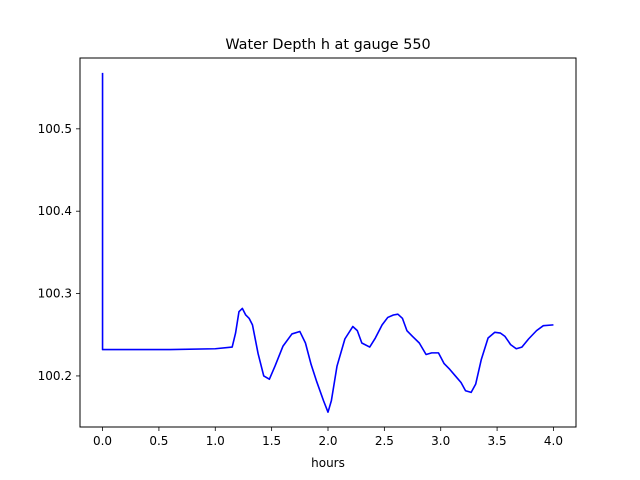 The image size is (640, 480). Describe the element at coordinates (215, 441) in the screenshot. I see `x-tick-label: 1.0` at that location.